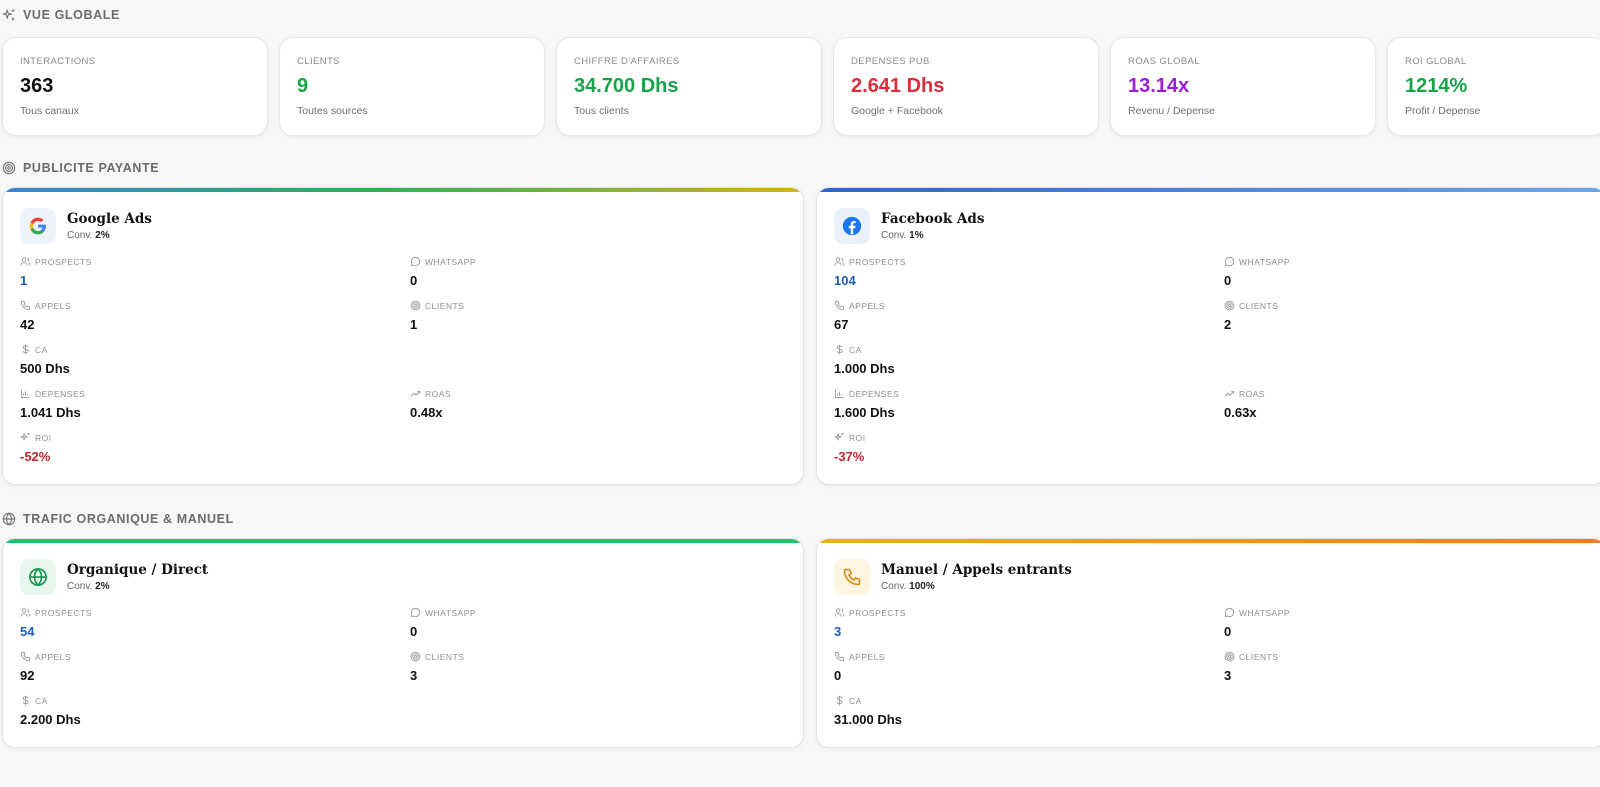 This screenshot has width=1600, height=787. What do you see at coordinates (849, 456) in the screenshot?
I see `roi-value: -37%` at bounding box center [849, 456].